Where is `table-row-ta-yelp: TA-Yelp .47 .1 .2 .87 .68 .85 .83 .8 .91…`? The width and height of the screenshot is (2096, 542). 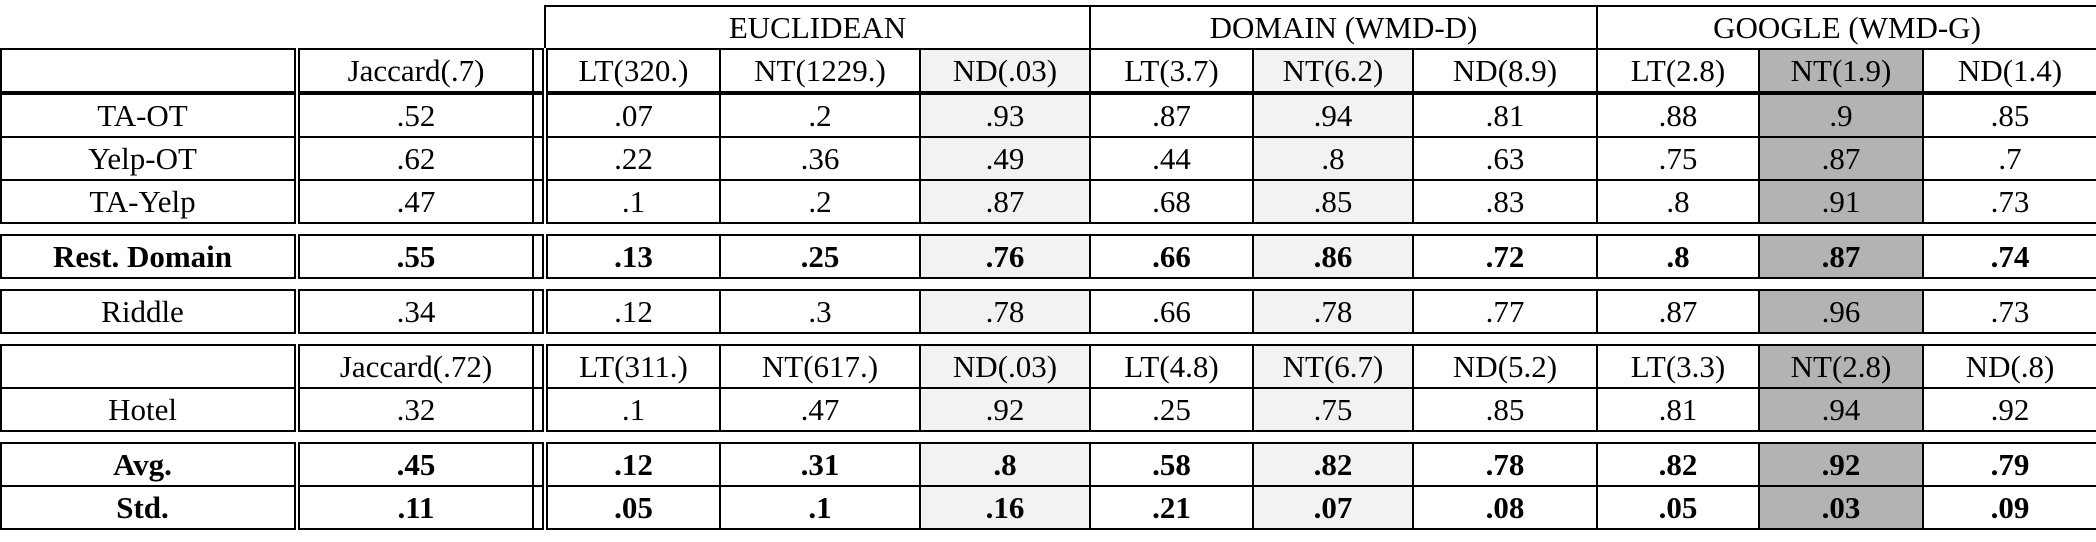 table-row-ta-yelp: TA-Yelp .47 .1 .2 .87 .68 .85 .83 .8 .91… is located at coordinates (1048, 201).